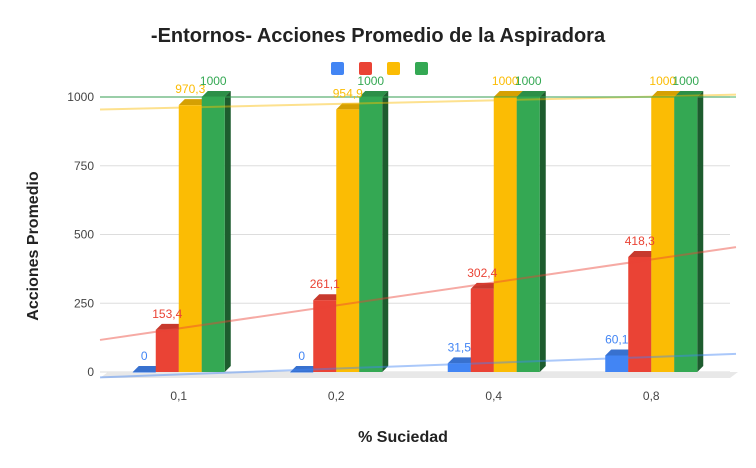 Image resolution: width=756 pixels, height=468 pixels. What do you see at coordinates (80, 97) in the screenshot?
I see `y-tick-label: 1000` at bounding box center [80, 97].